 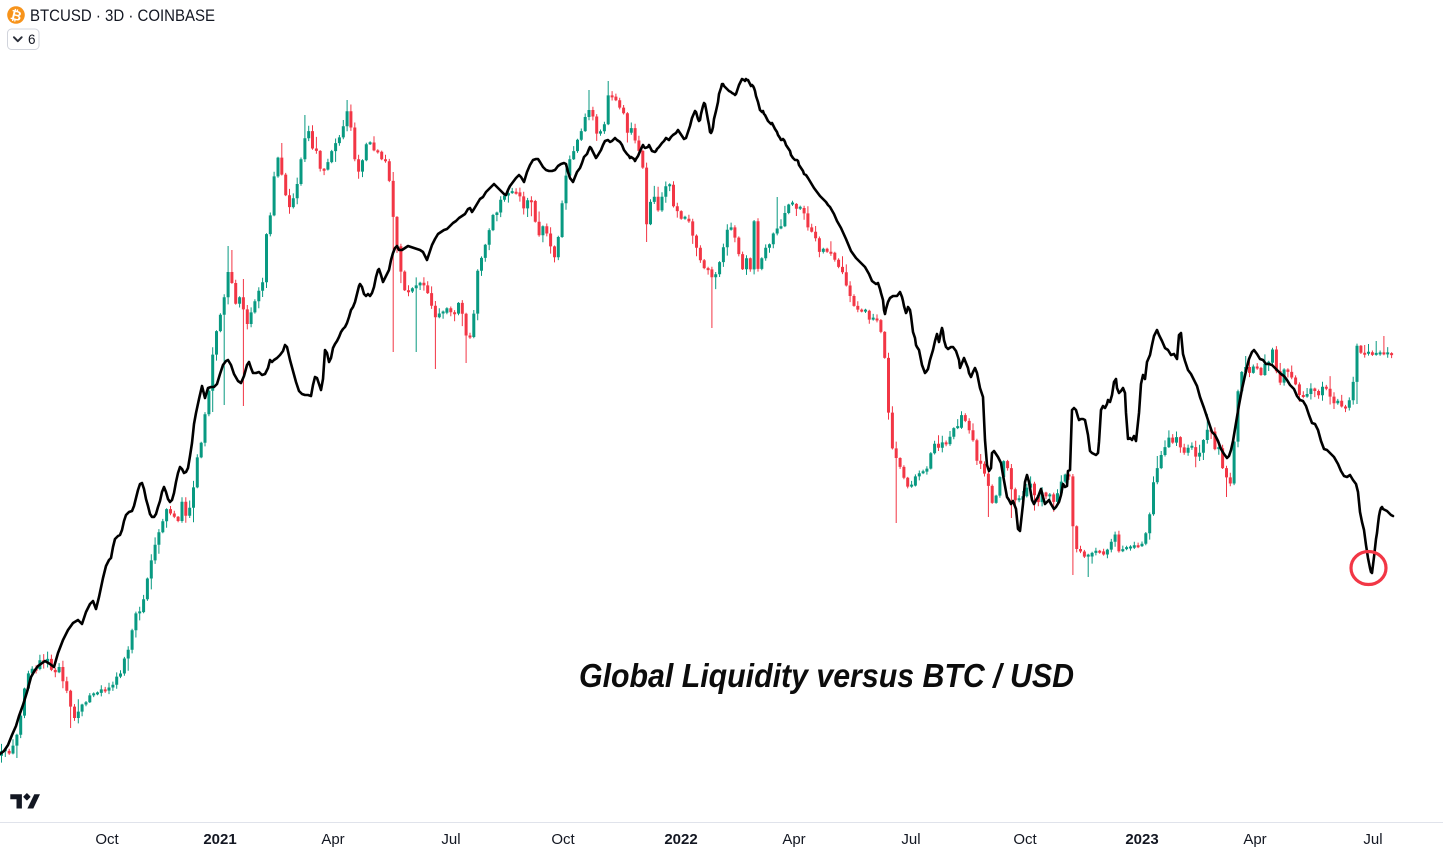 I want to click on svg-text:Global Liquidity versus BTC /: Global Liquidity versus BTC / USD, so click(x=826, y=675).